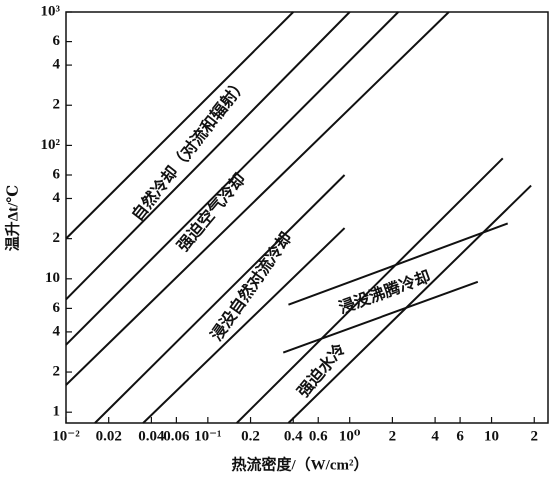 Image resolution: width=556 pixels, height=485 pixels. What do you see at coordinates (435, 436) in the screenshot?
I see `x-tick-label: 4` at bounding box center [435, 436].